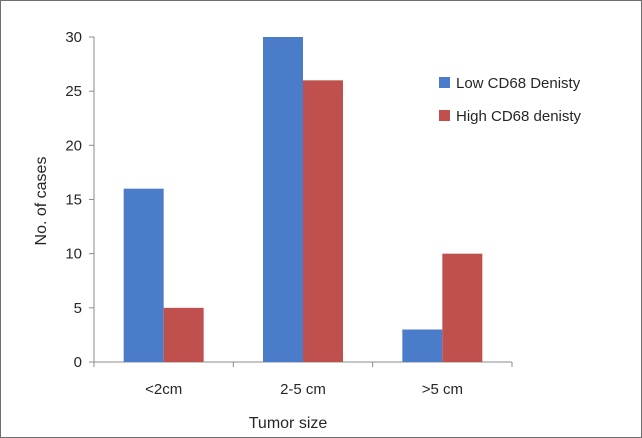 This screenshot has width=642, height=438. Describe the element at coordinates (288, 423) in the screenshot. I see `x-axis-title: Tumor size` at that location.